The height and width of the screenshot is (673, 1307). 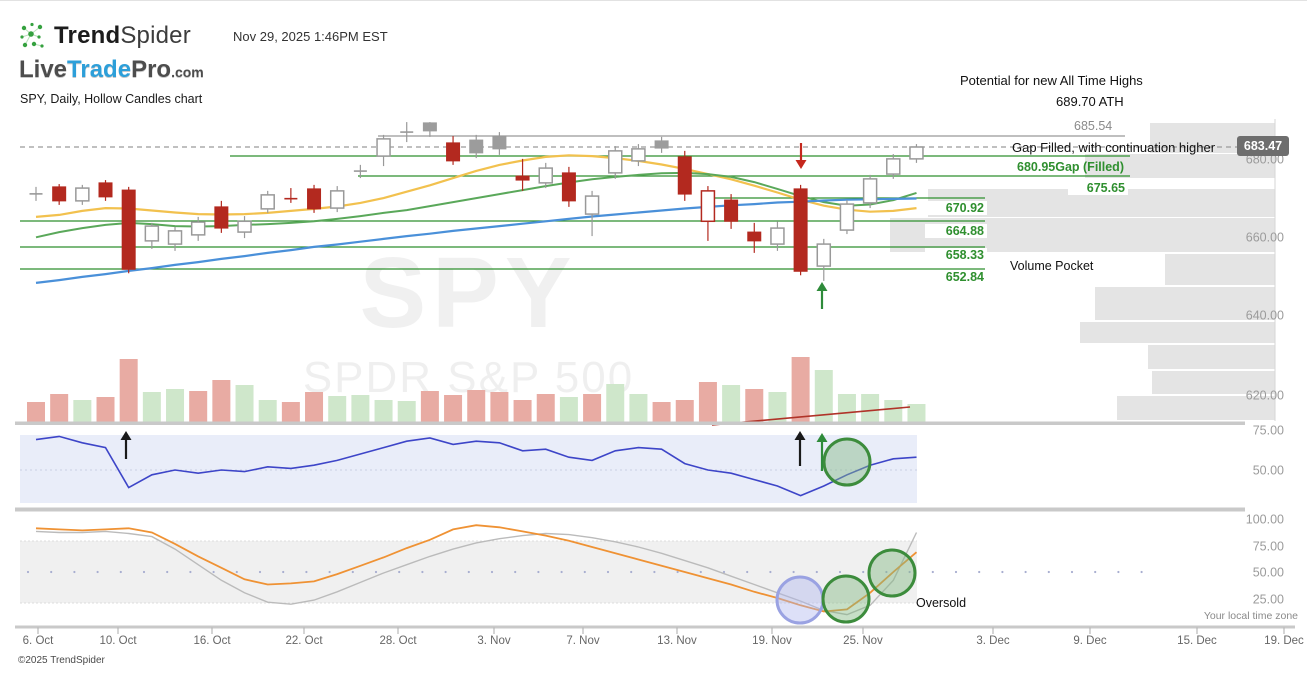 I want to click on x-axis-label: 6. Oct, so click(x=38, y=641).